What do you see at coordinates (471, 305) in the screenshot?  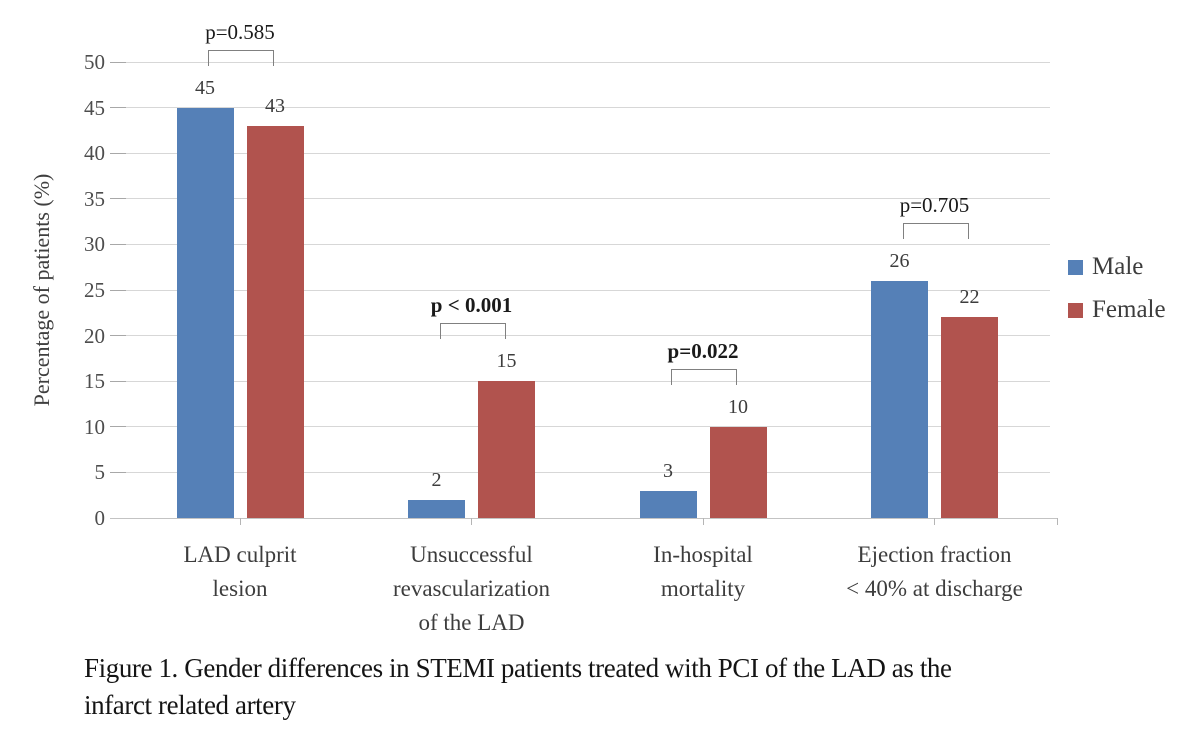 I see `p-value-label: p < 0.001` at bounding box center [471, 305].